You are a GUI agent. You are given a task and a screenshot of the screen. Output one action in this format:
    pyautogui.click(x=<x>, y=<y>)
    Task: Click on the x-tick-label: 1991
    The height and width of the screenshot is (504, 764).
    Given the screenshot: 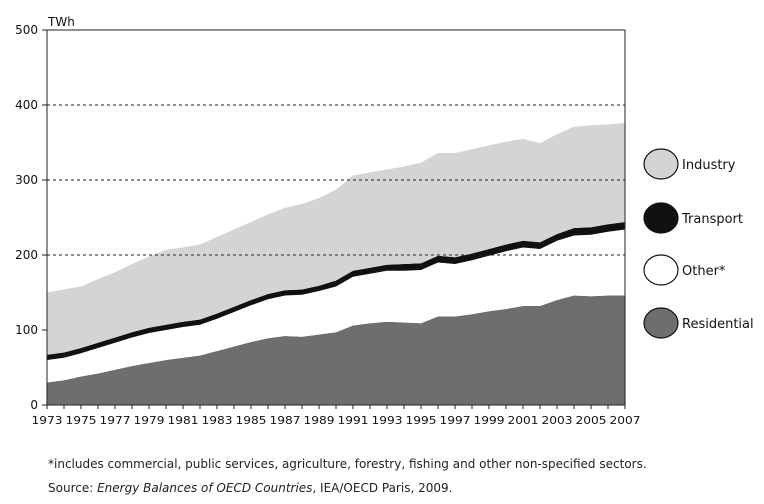 What is the action you would take?
    pyautogui.click(x=353, y=420)
    